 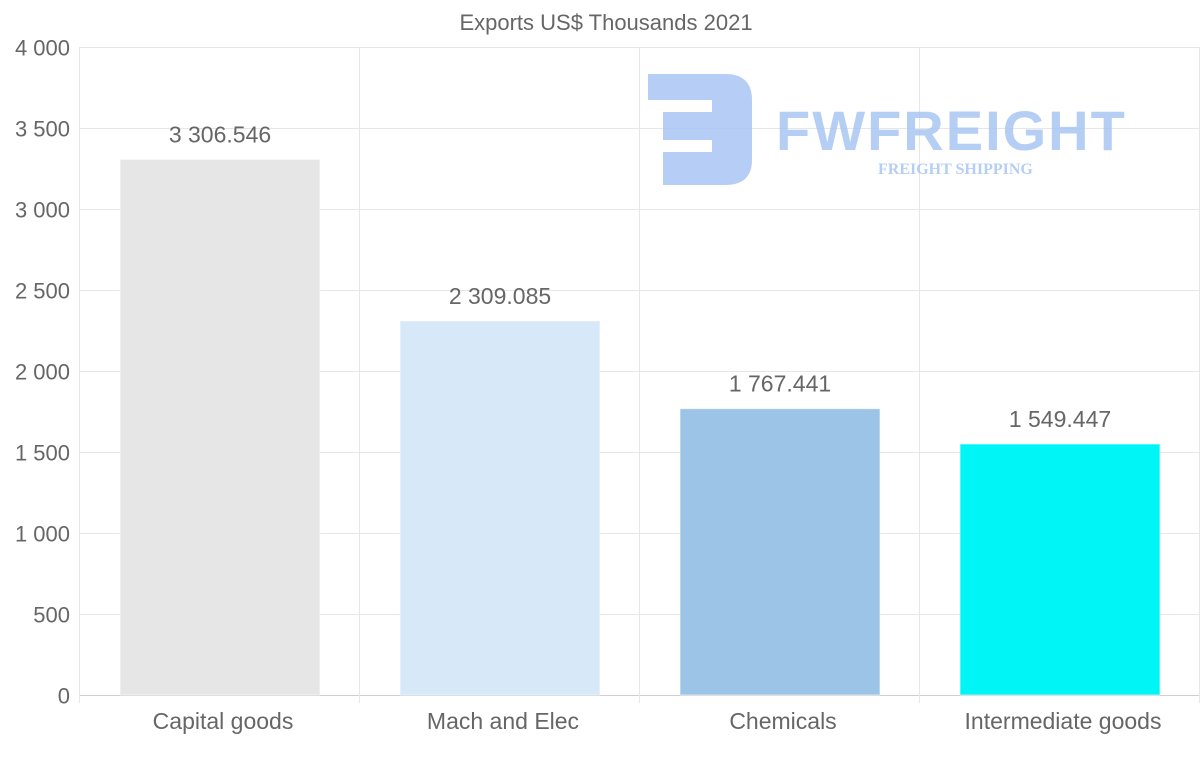 I want to click on y-tick-label: 3 000, so click(x=42, y=210).